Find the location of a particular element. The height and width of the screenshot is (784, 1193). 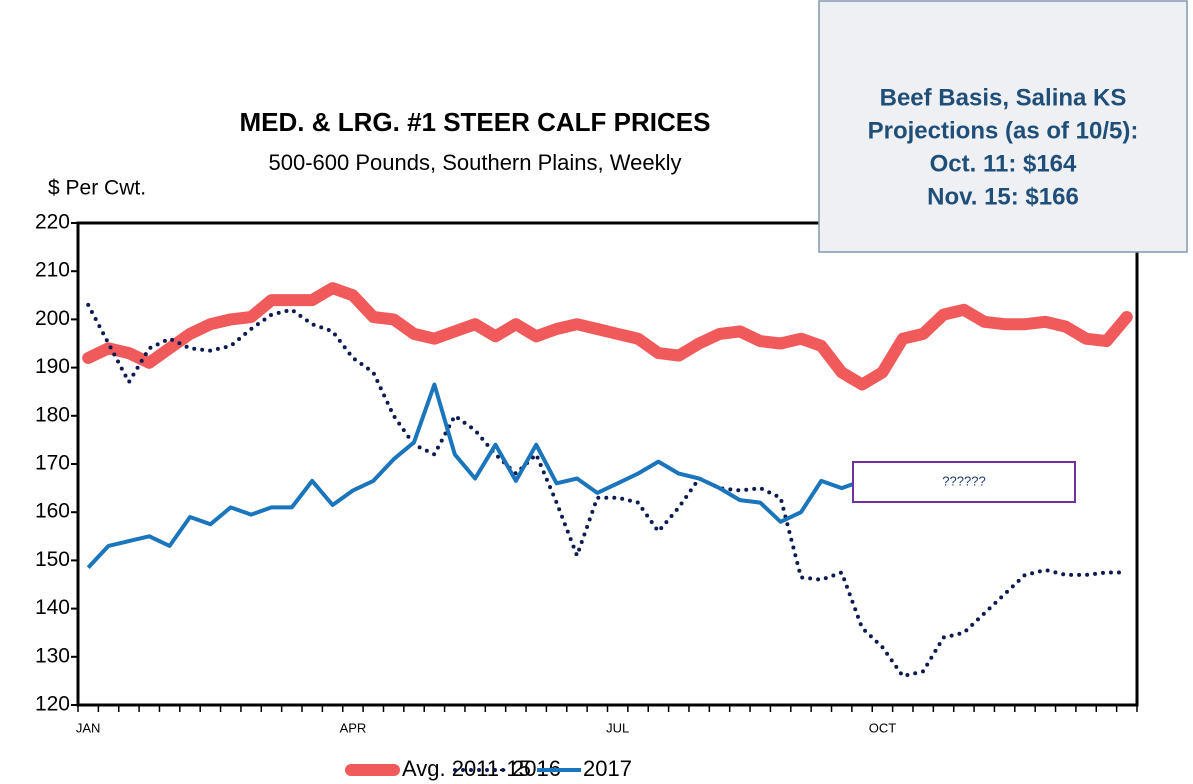

legend-label: 2017 is located at coordinates (607, 768).